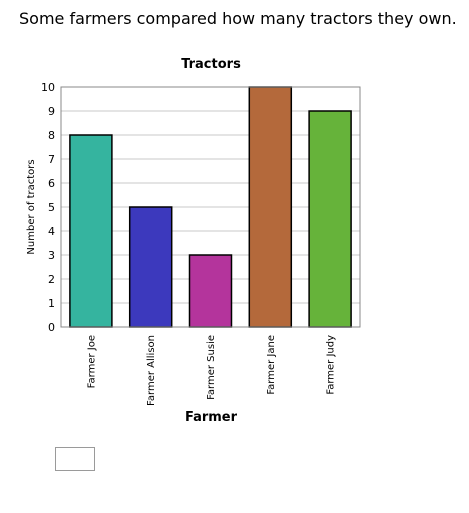 The height and width of the screenshot is (513, 469). I want to click on y-tick-labels: 0 1 2 3 4 5 6 7 8 9 10, so click(48, 207).